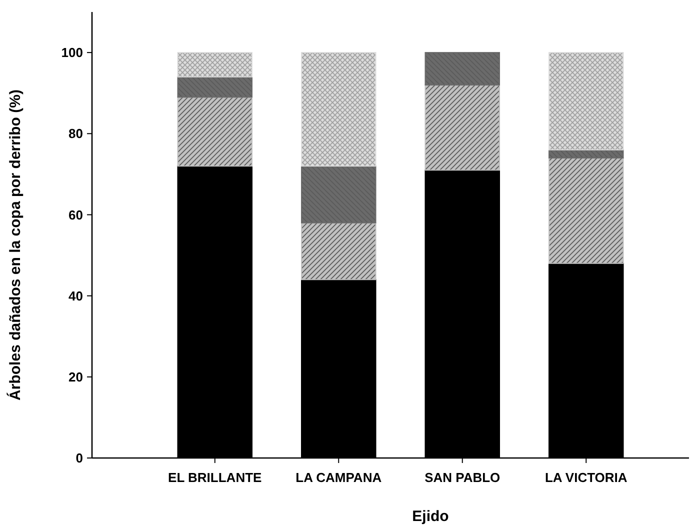 This screenshot has height=531, width=697. Describe the element at coordinates (75, 214) in the screenshot. I see `y-tick-label: 60` at that location.